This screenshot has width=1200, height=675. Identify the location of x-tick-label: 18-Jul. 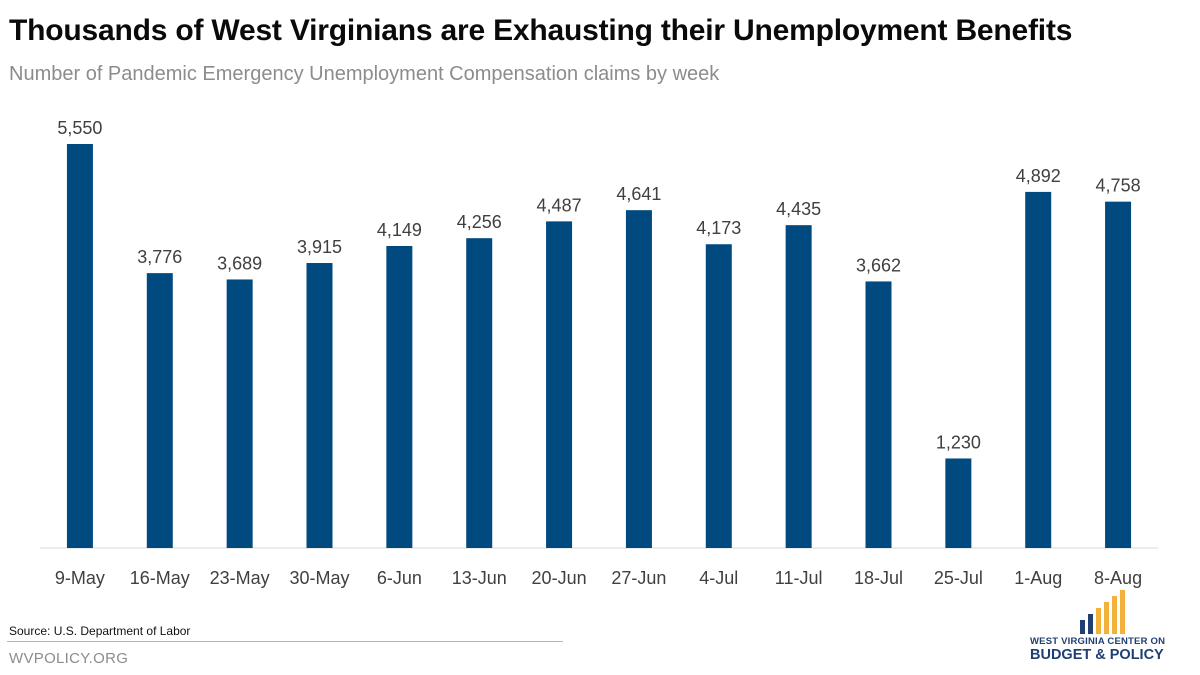
(878, 578).